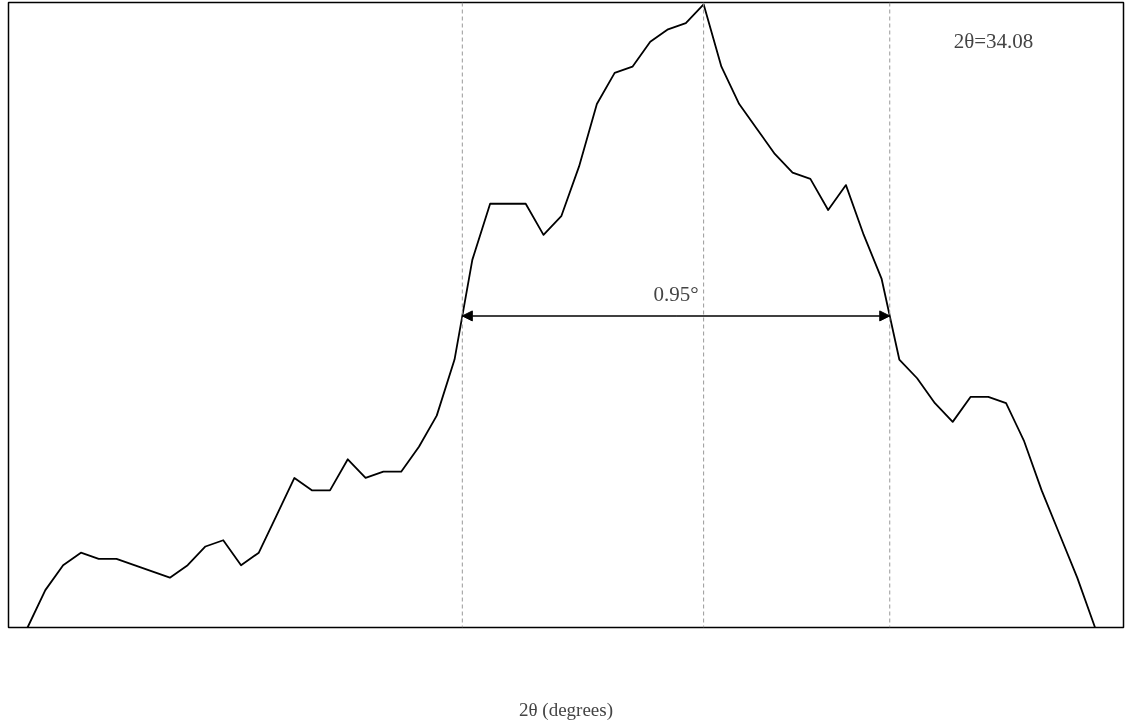 This screenshot has width=1125, height=725. I want to click on annotation: 2θ=34.08, so click(993, 40).